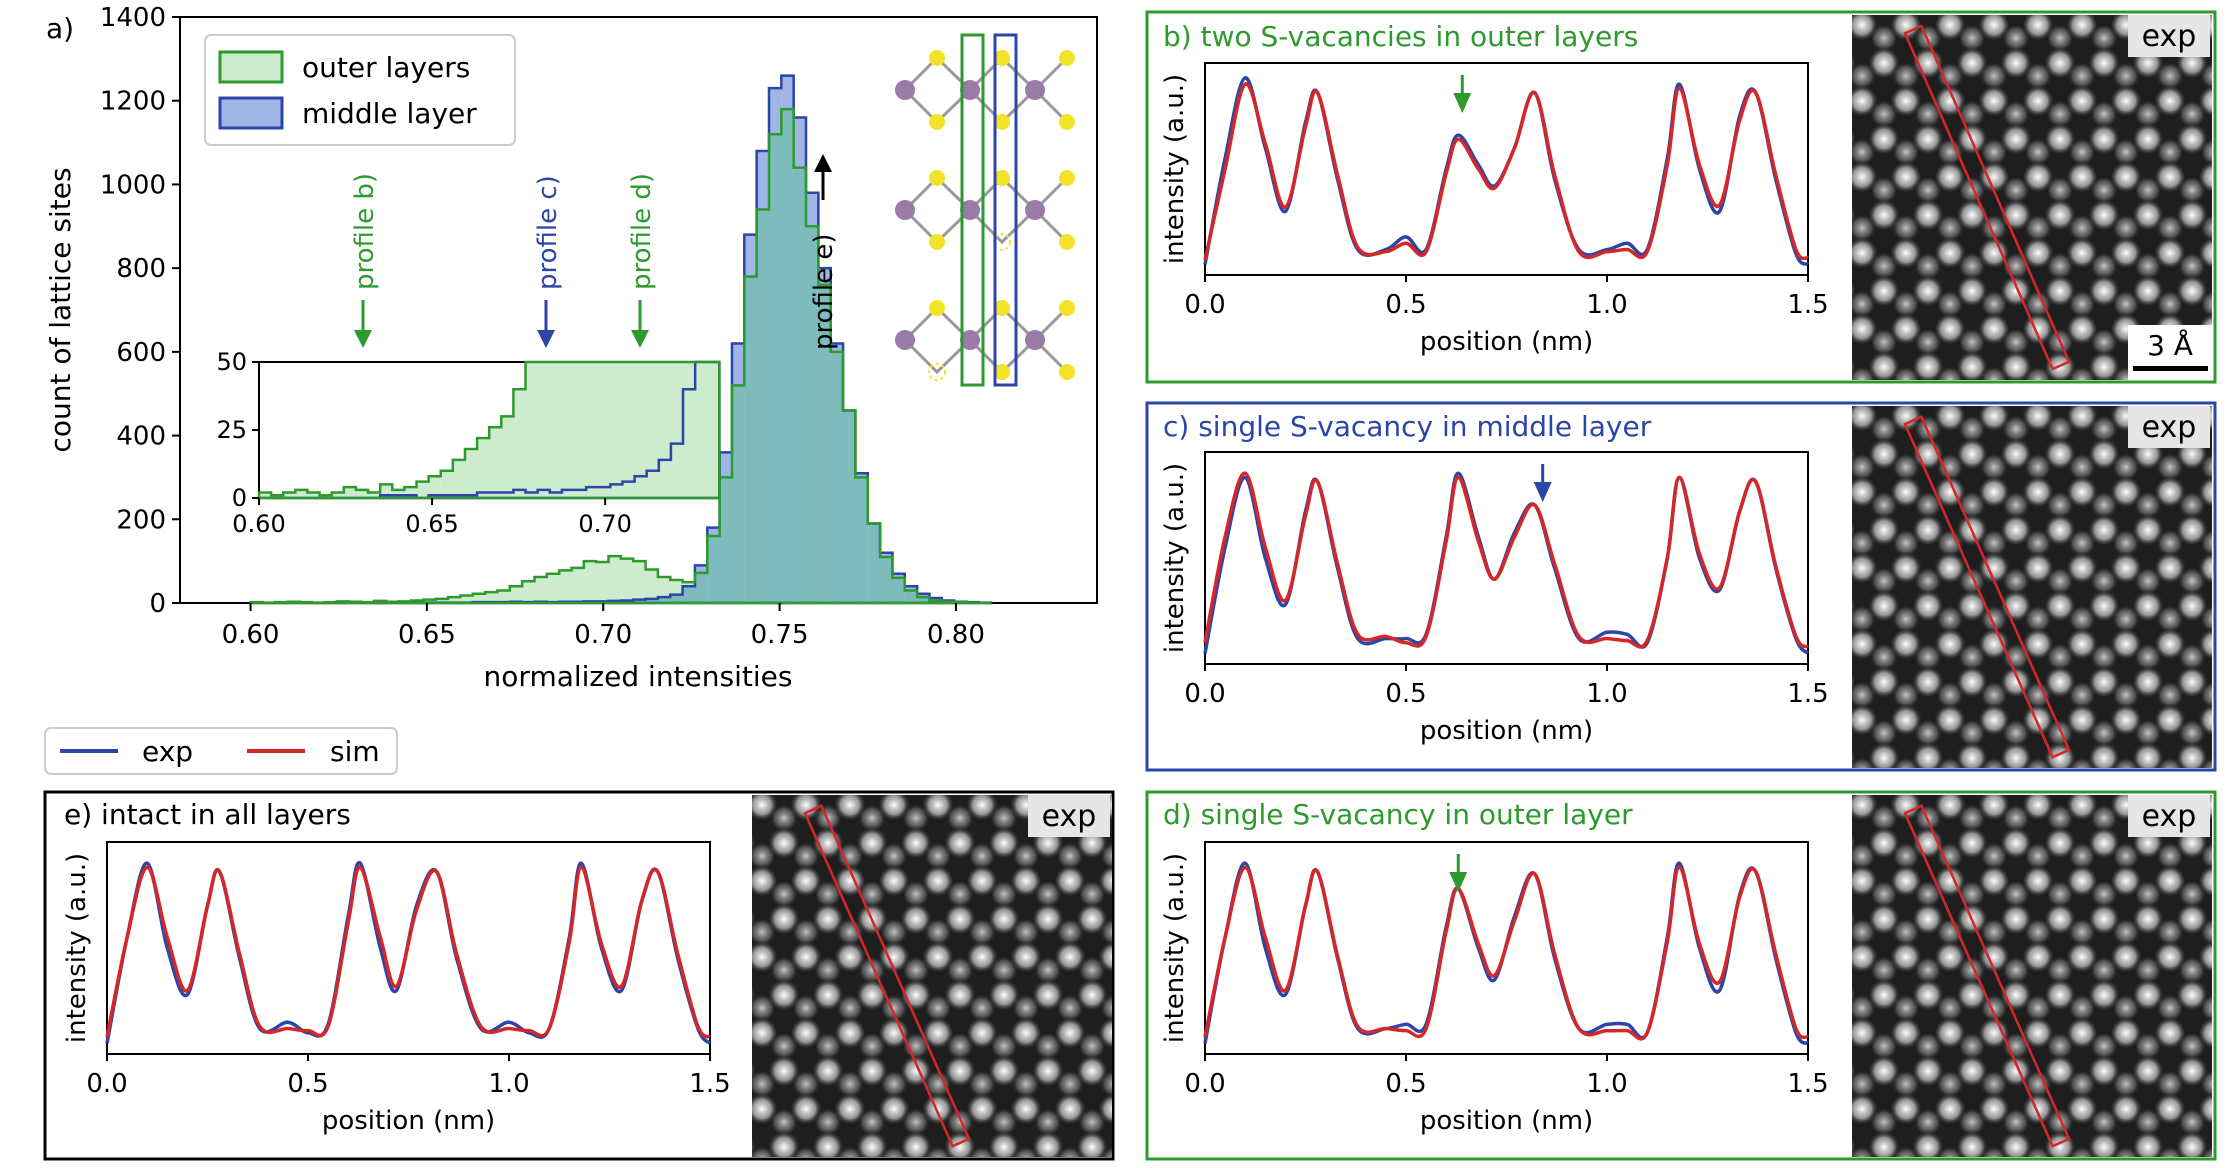 The height and width of the screenshot is (1168, 2228). What do you see at coordinates (141, 353) in the screenshot?
I see `y-tick-label: 600` at bounding box center [141, 353].